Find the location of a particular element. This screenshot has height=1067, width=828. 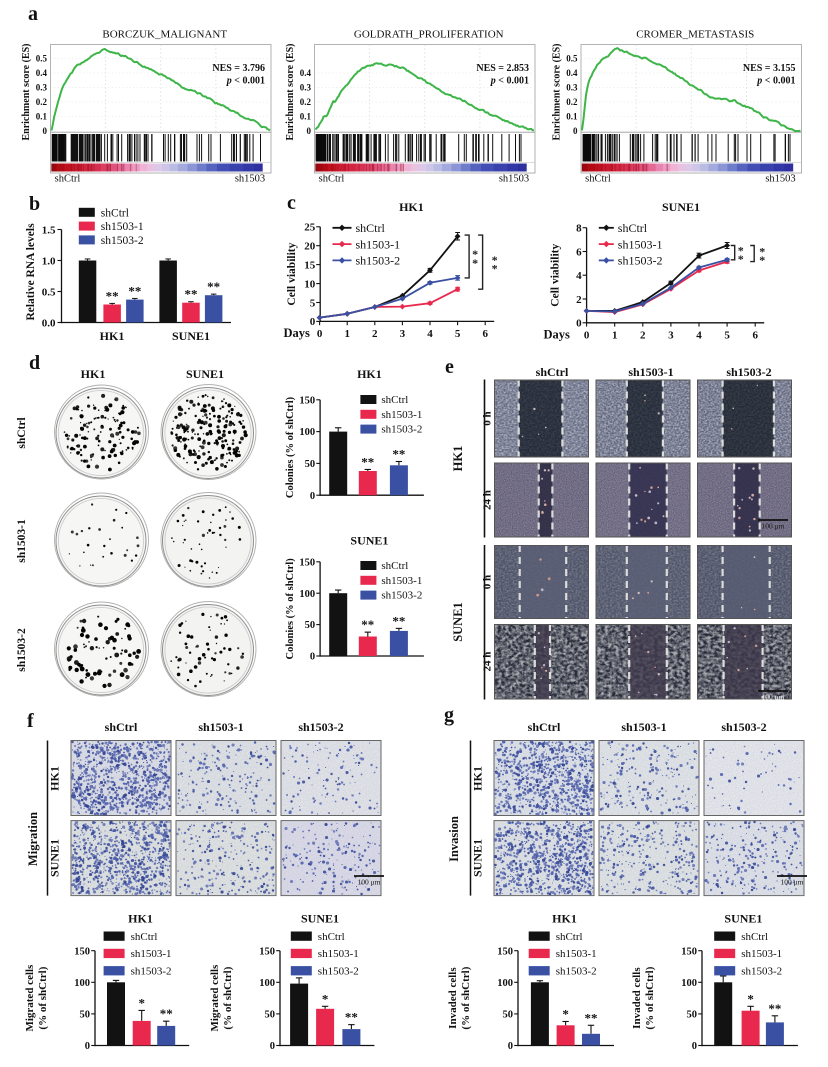

svg-text: CROMER_METASTASIS is located at coordinates (695, 35).